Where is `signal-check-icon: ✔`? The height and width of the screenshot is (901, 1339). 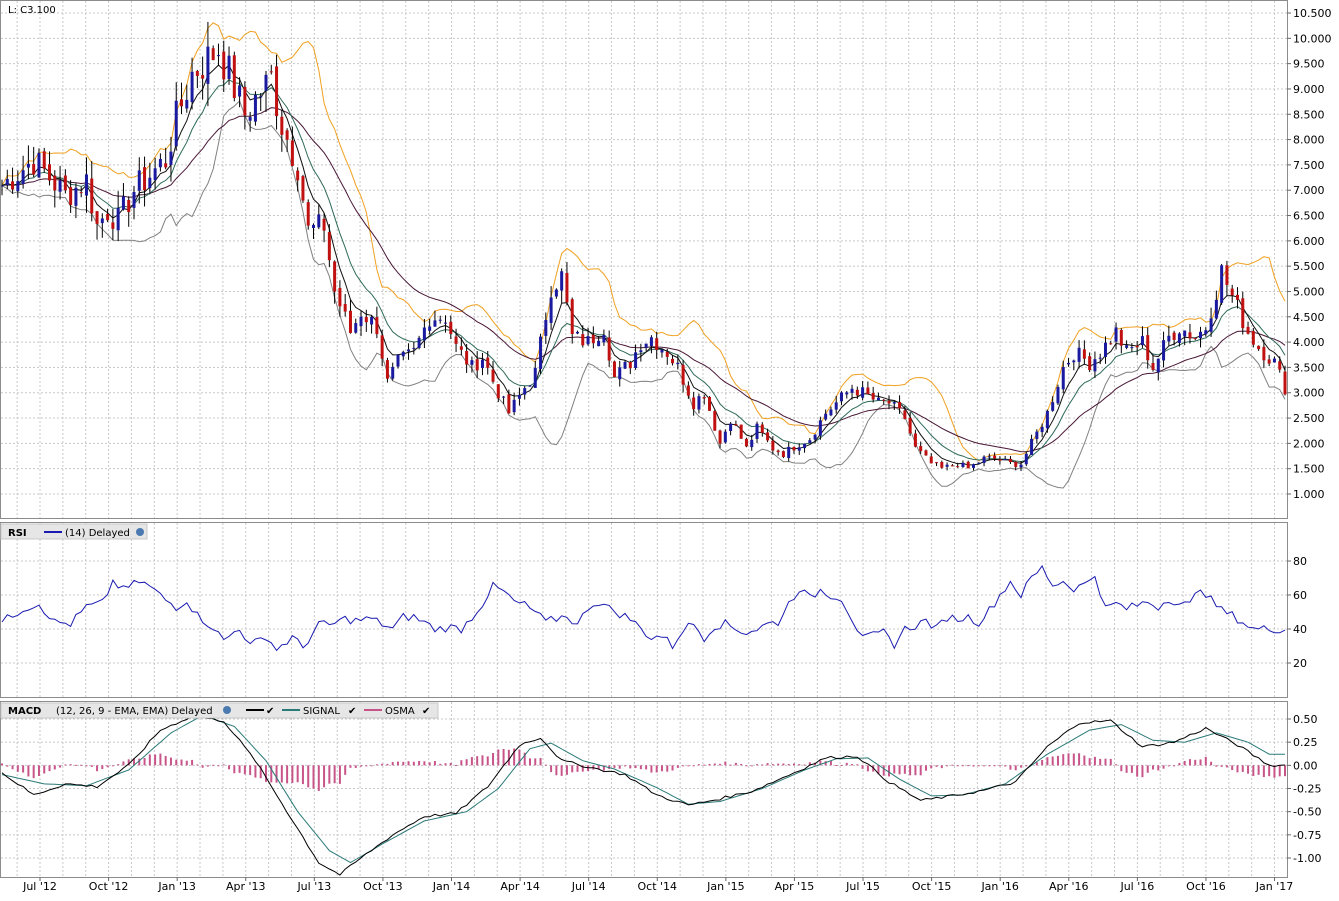
signal-check-icon: ✔ is located at coordinates (352, 711).